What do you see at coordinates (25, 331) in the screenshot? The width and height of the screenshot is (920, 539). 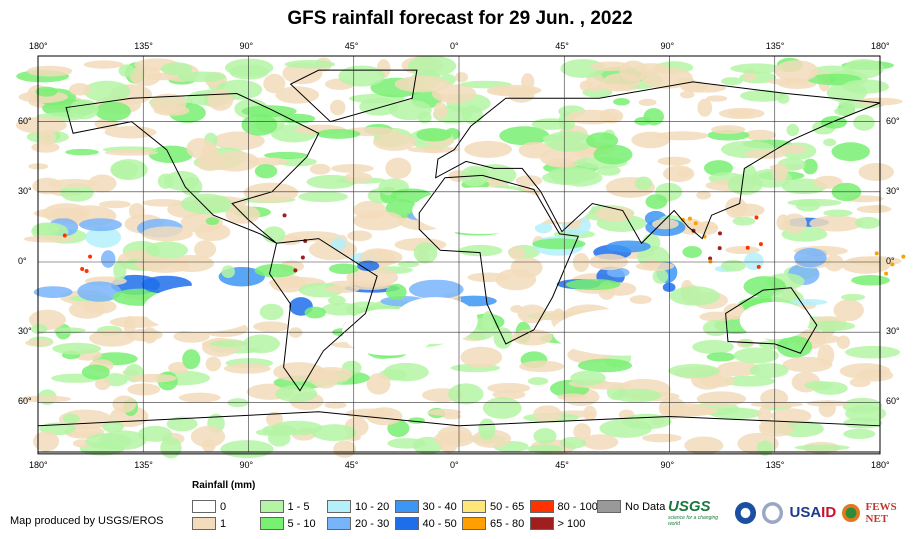 I see `lat-tick-left: 30°` at bounding box center [25, 331].